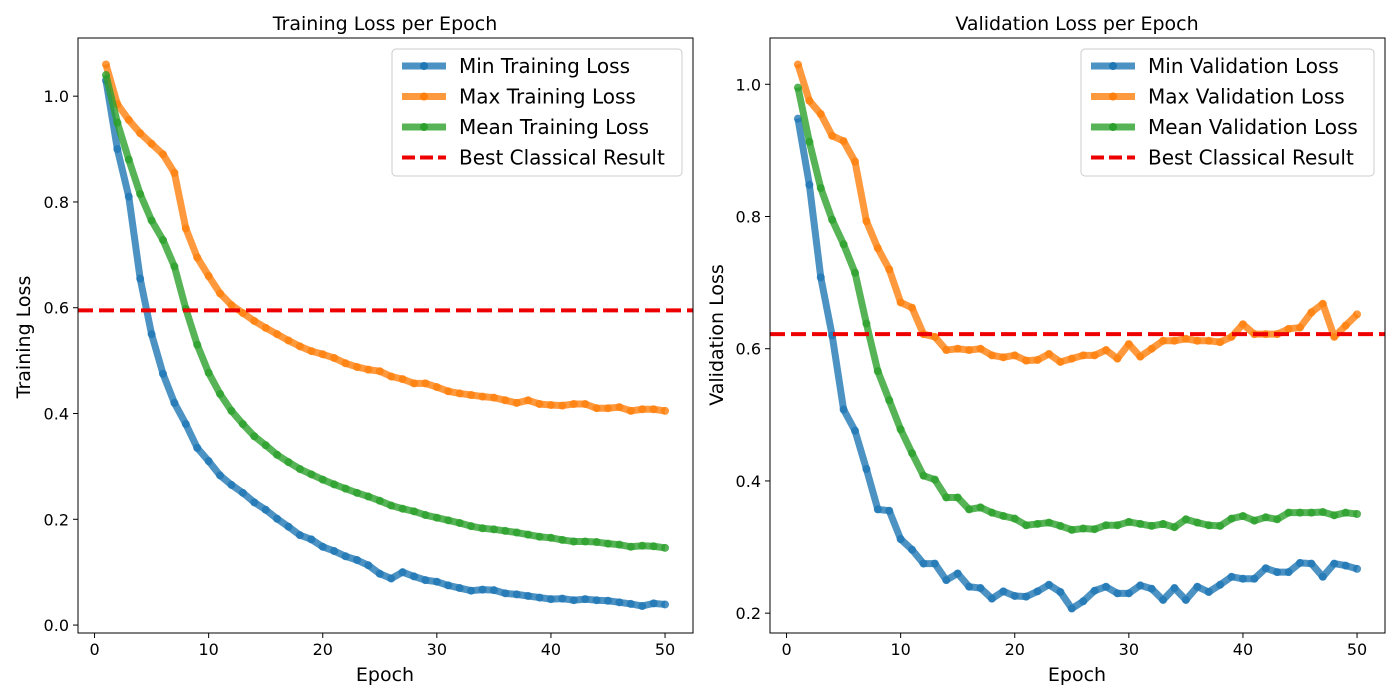  Describe the element at coordinates (385, 675) in the screenshot. I see `x-axis-label: Epoch` at that location.